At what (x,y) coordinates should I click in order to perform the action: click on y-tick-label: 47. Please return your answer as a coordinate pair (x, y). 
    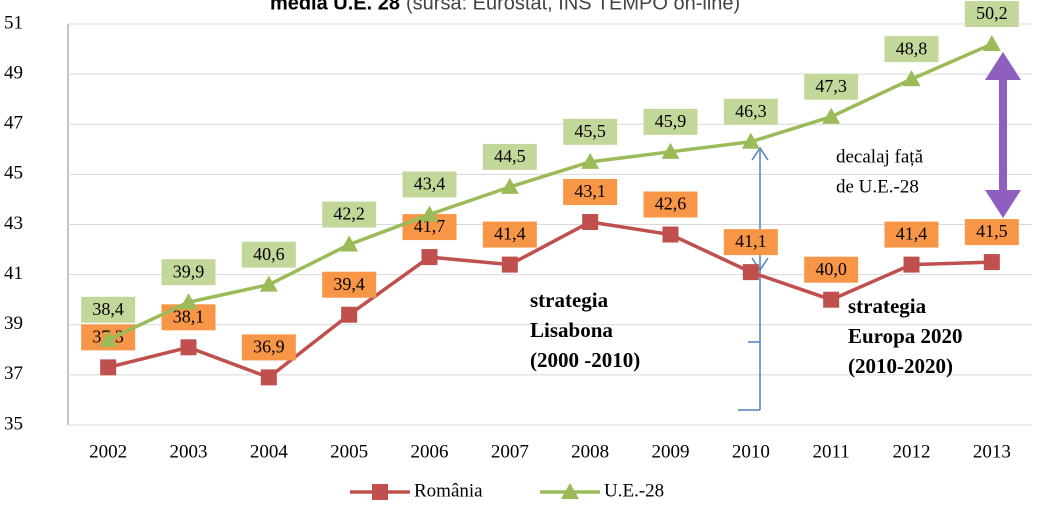
    Looking at the image, I should click on (13, 123).